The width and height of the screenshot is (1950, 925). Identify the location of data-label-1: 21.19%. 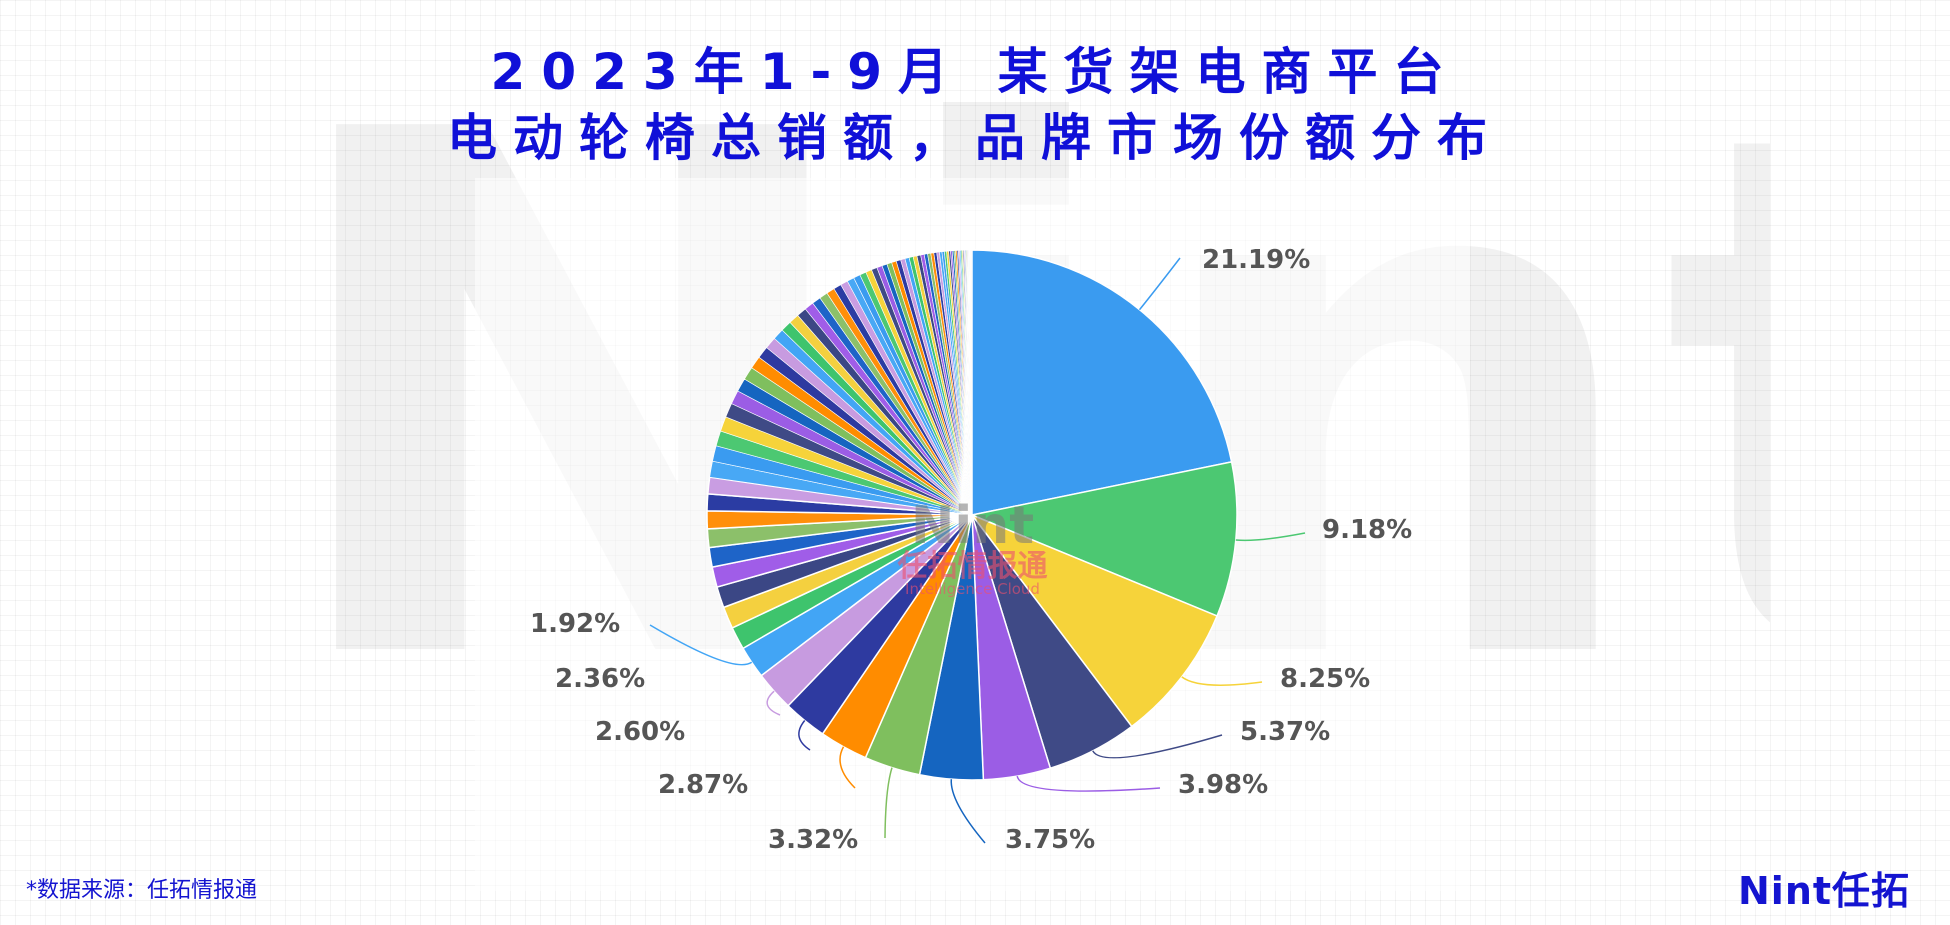
(1256, 260).